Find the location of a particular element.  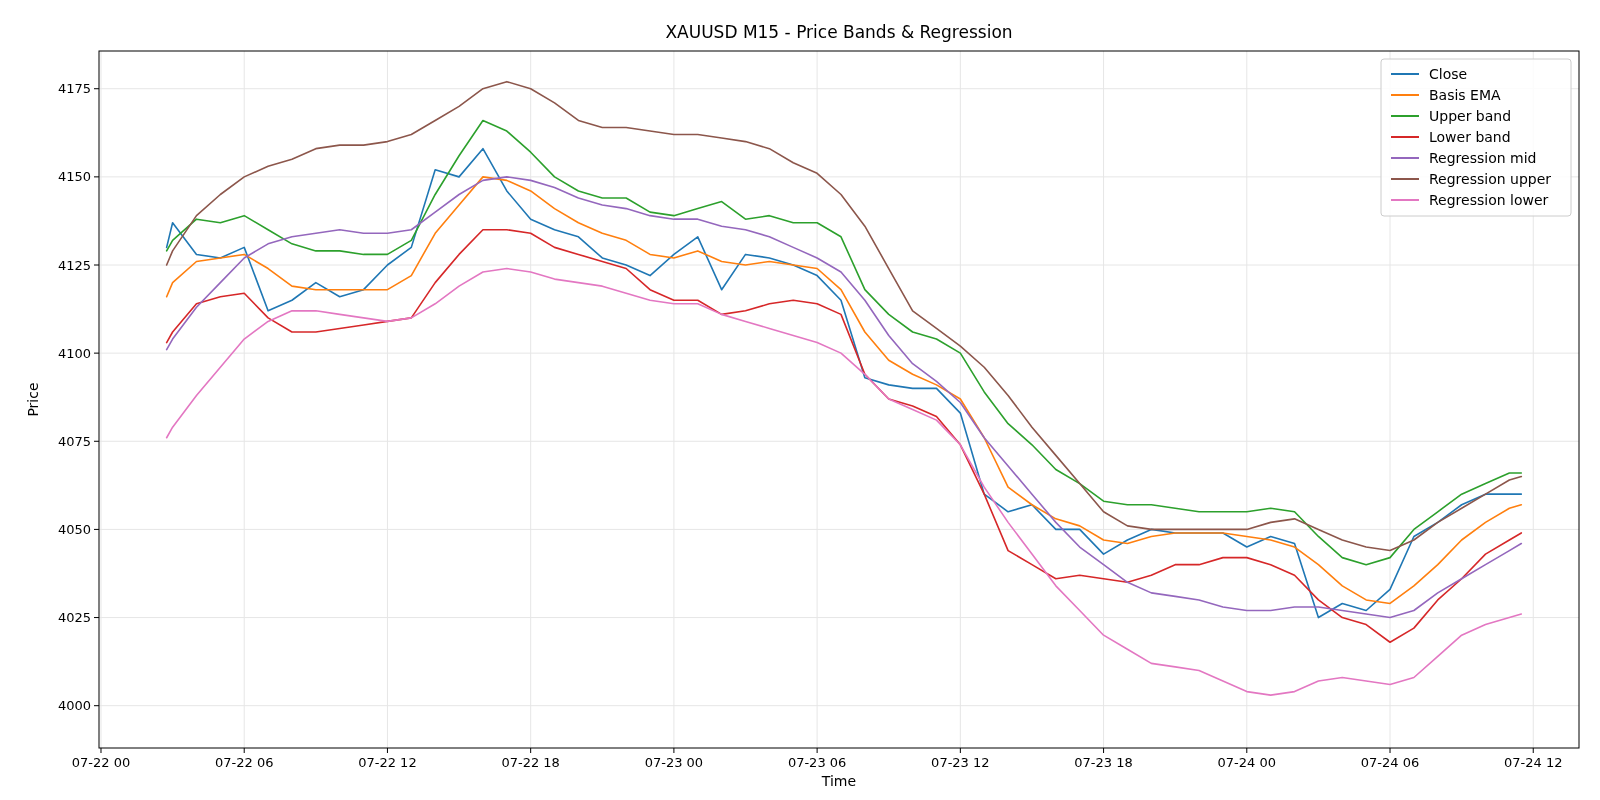

x-axis-title: Time is located at coordinates (838, 781).